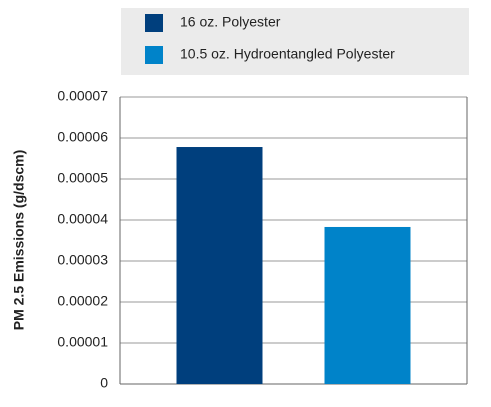 The width and height of the screenshot is (491, 407). Describe the element at coordinates (230, 22) in the screenshot. I see `legend-label: 16 oz. Polyester` at that location.